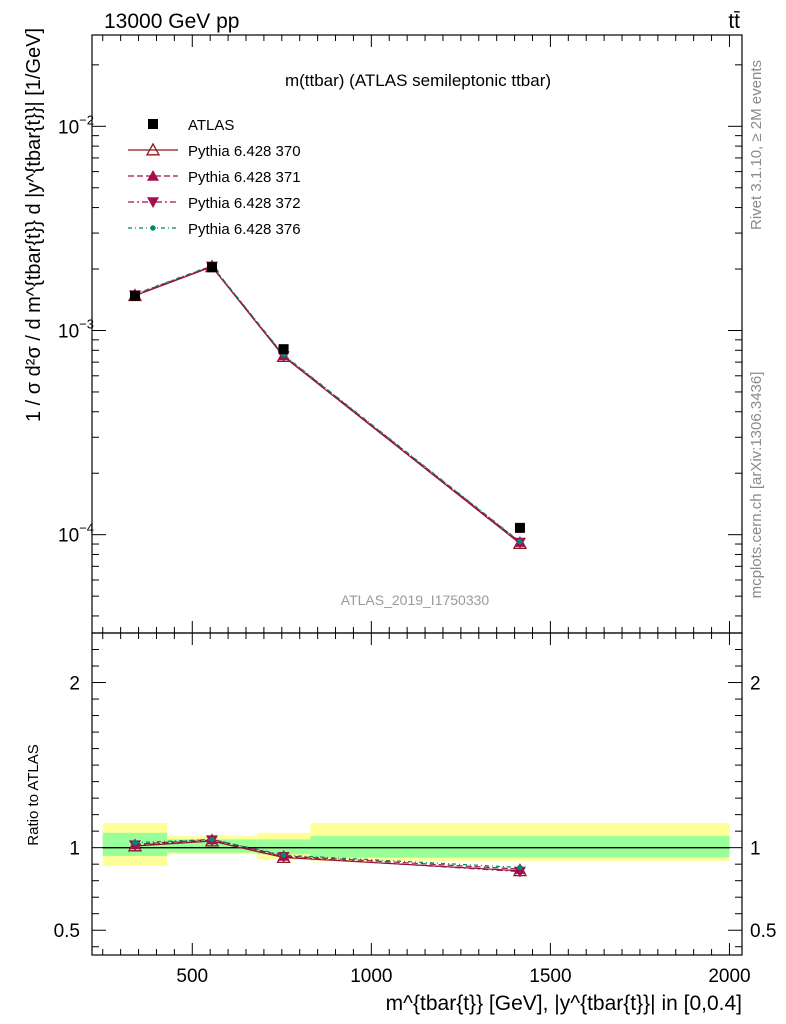  What do you see at coordinates (244, 229) in the screenshot?
I see `legend-label: Pythia 6.428 376` at bounding box center [244, 229].